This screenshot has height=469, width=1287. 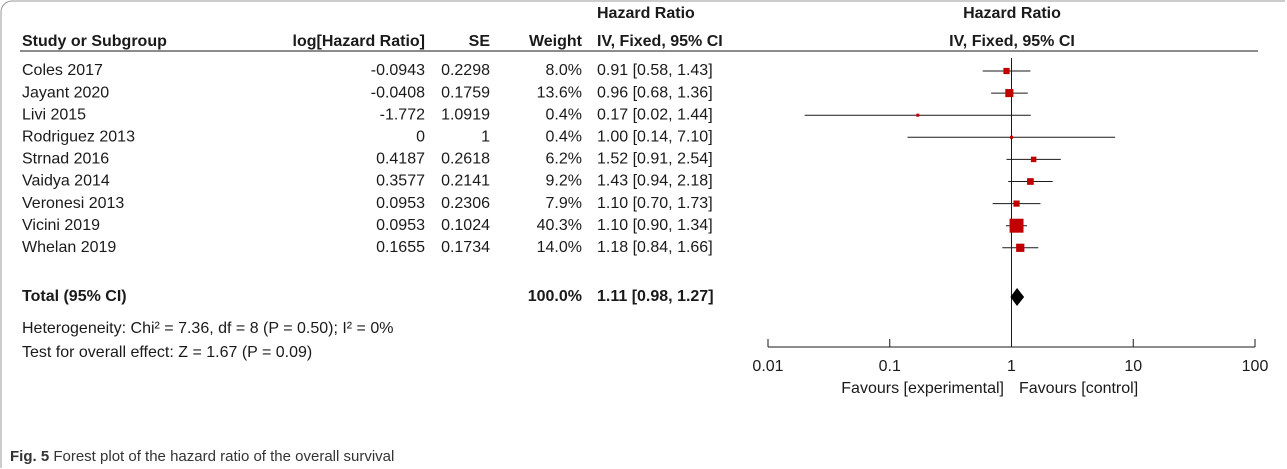 I want to click on ci-label: 1.10 [0.90, 1.34], so click(x=655, y=225).